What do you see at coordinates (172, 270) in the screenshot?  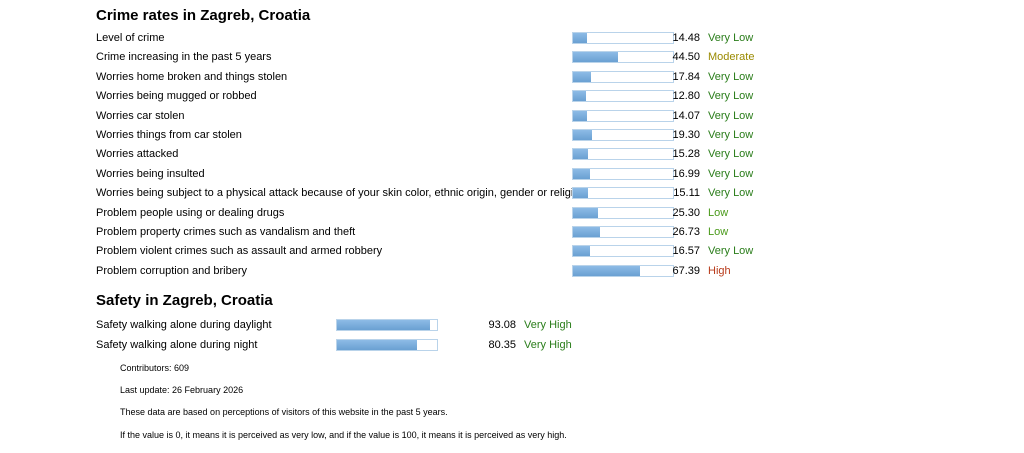 I see `row-label: Problem corruption and bribery` at bounding box center [172, 270].